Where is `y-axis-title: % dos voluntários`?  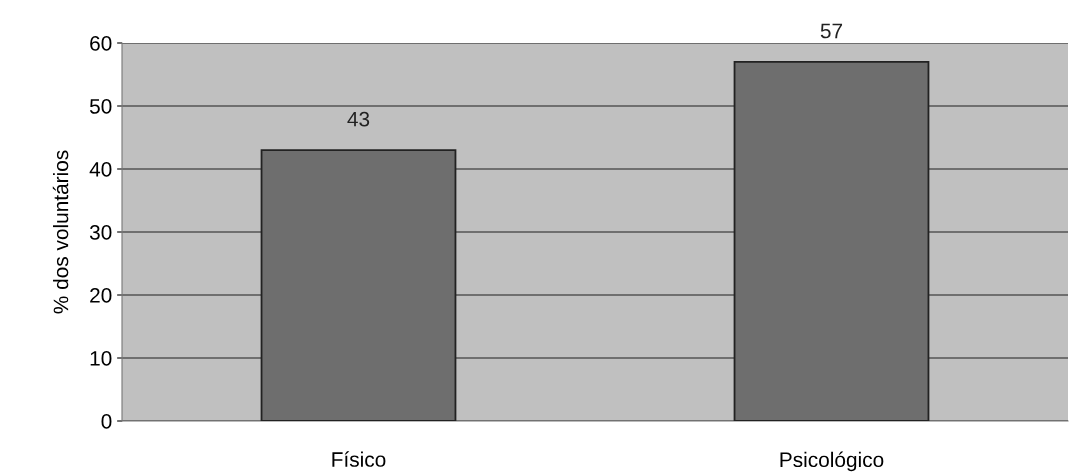 y-axis-title: % dos voluntários is located at coordinates (60, 232).